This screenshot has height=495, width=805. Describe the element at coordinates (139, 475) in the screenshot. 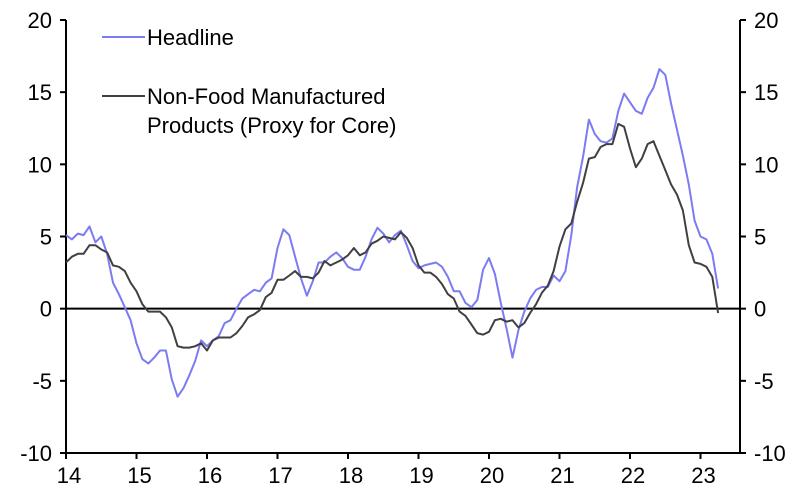

I see `x-tick-label: 15` at that location.